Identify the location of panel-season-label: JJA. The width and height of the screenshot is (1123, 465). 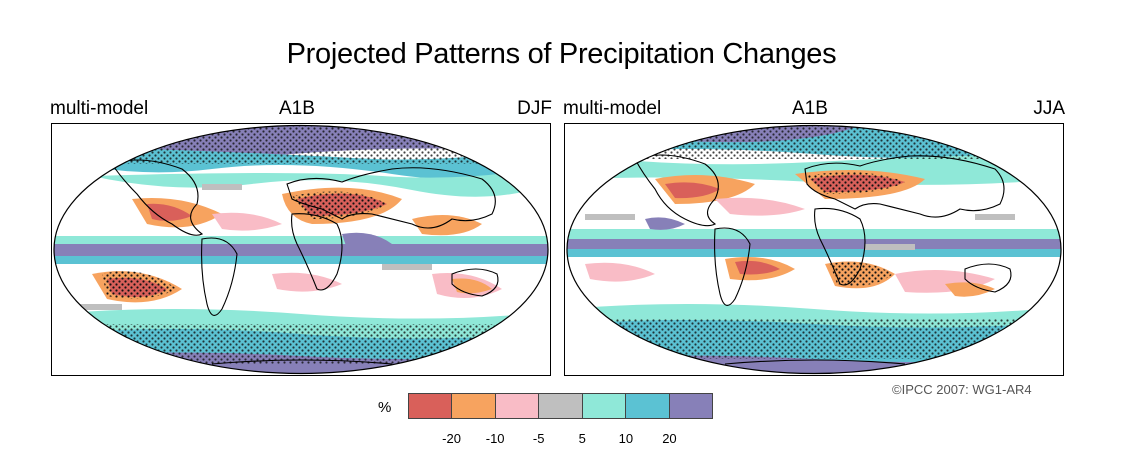
(1049, 108).